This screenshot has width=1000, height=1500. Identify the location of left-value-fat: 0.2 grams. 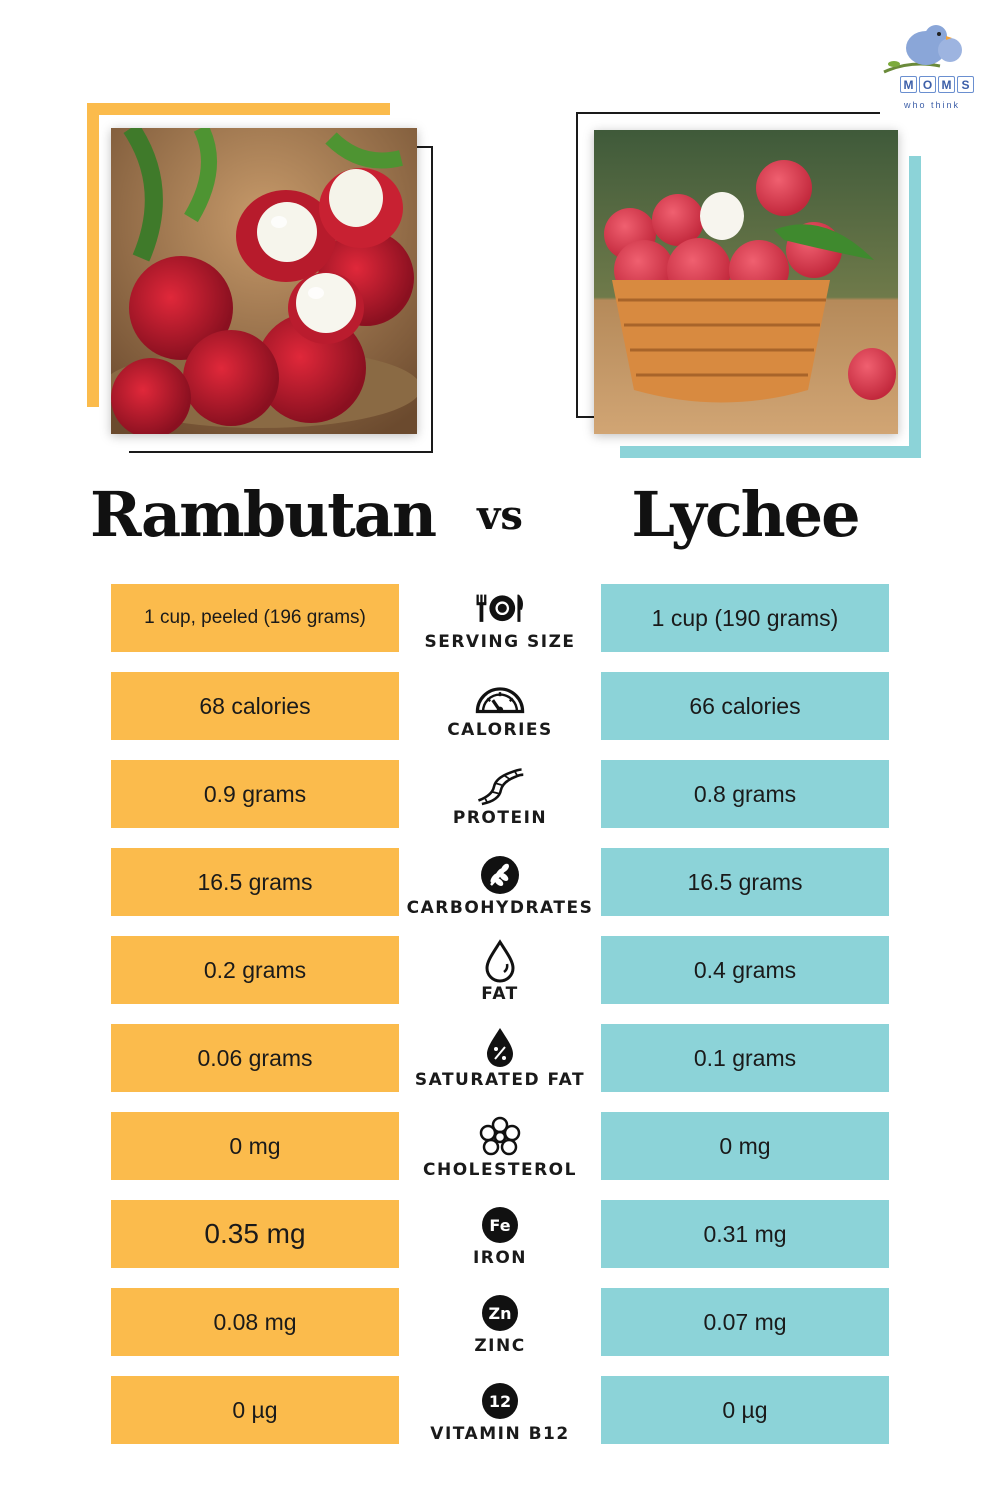
(255, 970).